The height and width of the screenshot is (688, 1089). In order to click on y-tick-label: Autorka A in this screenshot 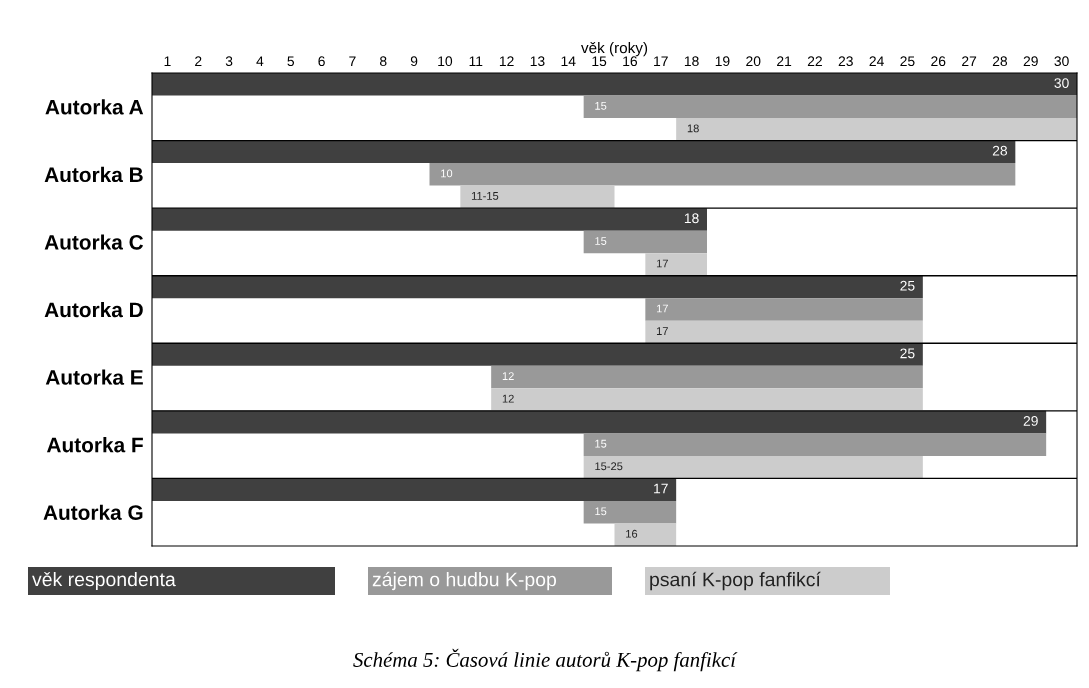, I will do `click(94, 107)`.